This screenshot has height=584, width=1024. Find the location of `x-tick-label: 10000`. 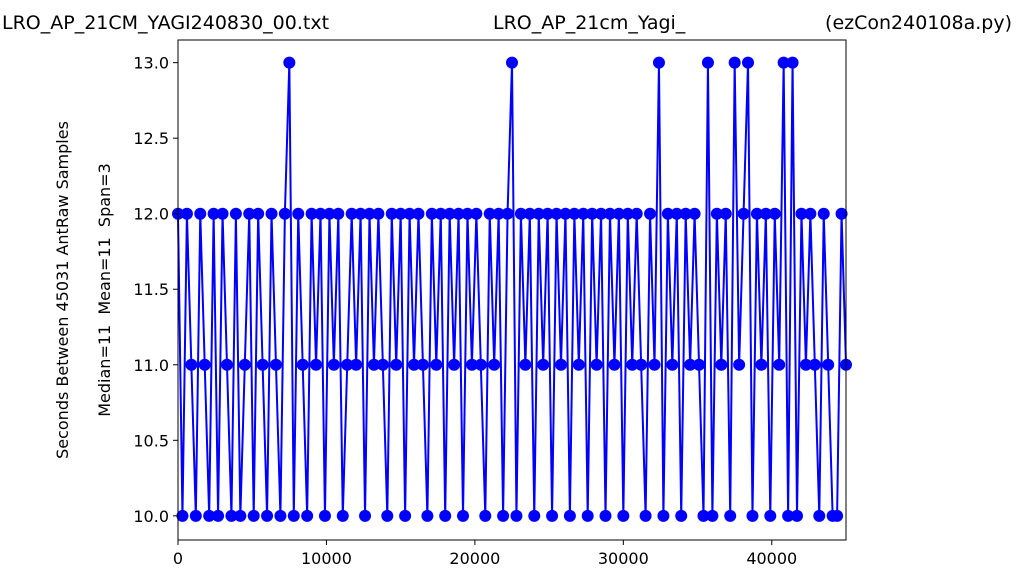

x-tick-label: 10000 is located at coordinates (326, 558).